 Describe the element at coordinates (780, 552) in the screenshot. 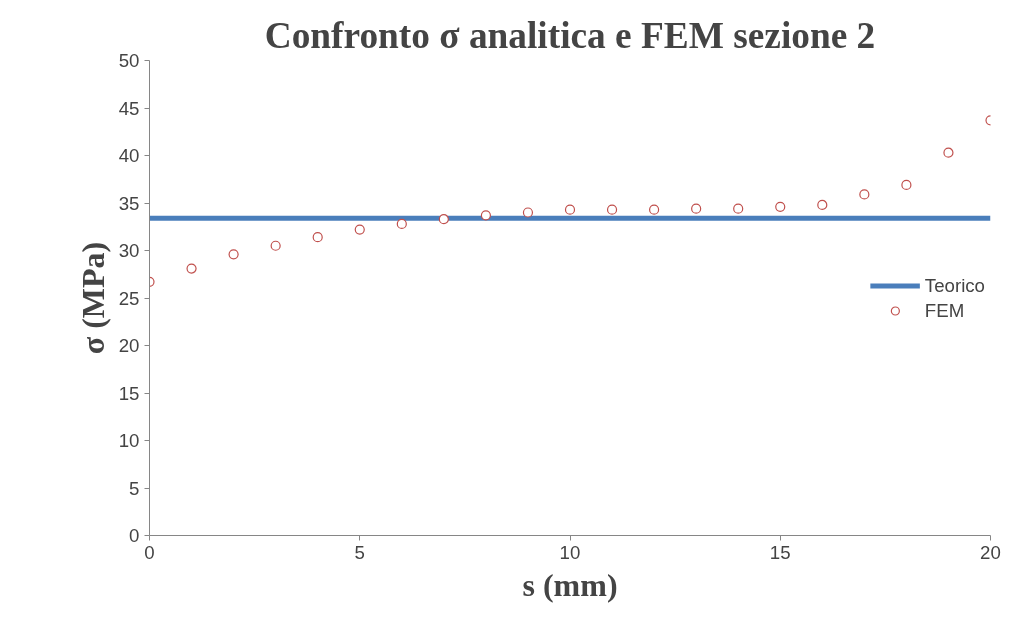

I see `x-tick-label: 15` at that location.